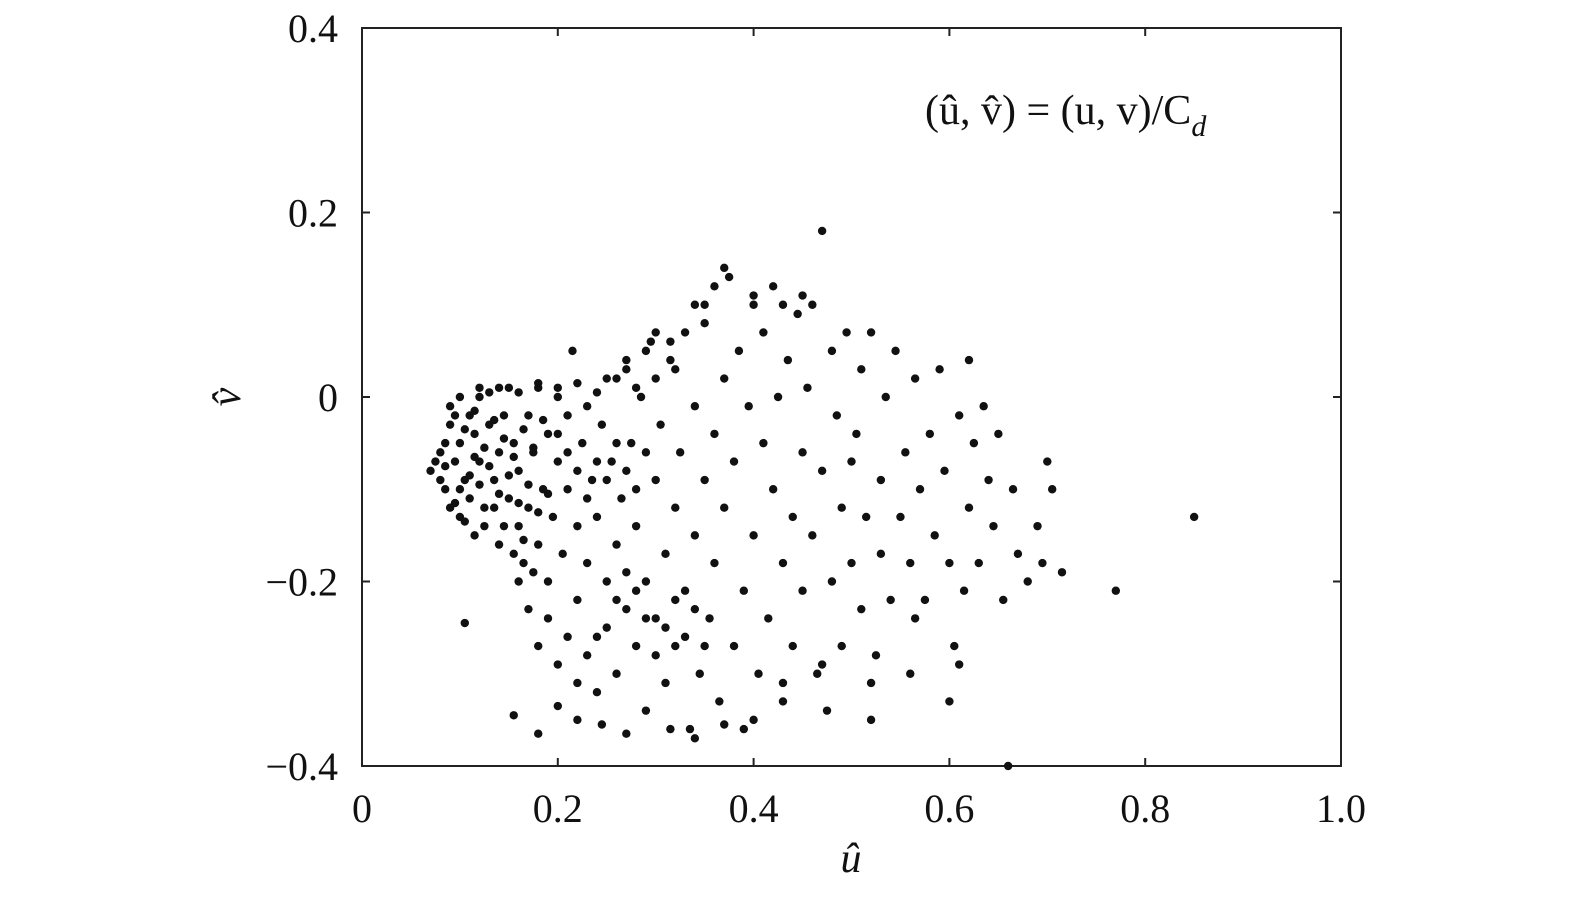 This screenshot has height=898, width=1575. Describe the element at coordinates (949, 808) in the screenshot. I see `x-tick-label: 0.6` at that location.